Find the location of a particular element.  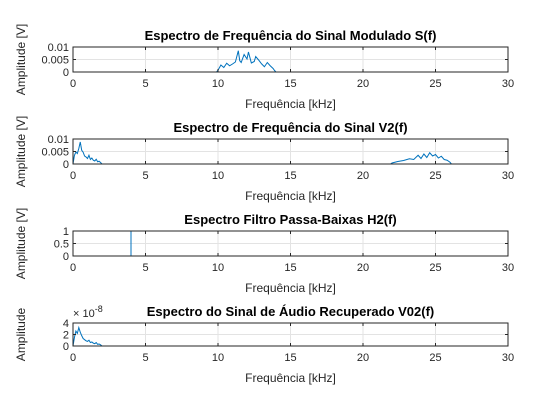

y-tick-label: 1 is located at coordinates (66, 232).